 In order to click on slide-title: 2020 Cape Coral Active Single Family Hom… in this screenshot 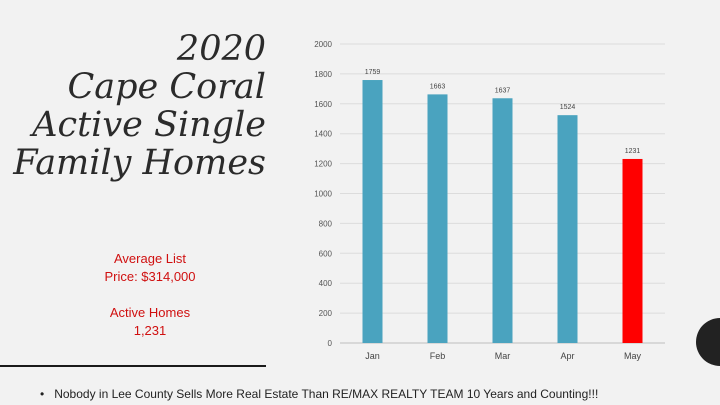, I will do `click(136, 106)`.